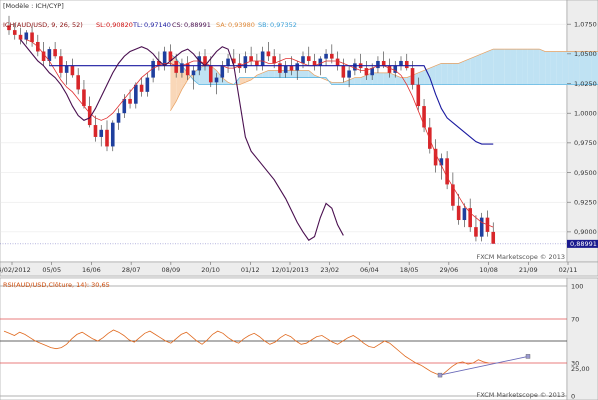 This screenshot has height=400, width=598. Describe the element at coordinates (585, 54) in the screenshot. I see `price-tick-label: 1,0500` at that location.